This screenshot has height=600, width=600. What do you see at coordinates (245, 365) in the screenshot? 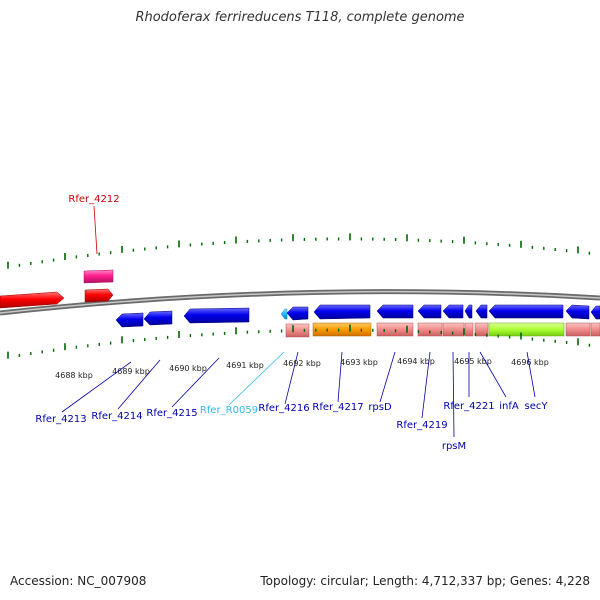
I see `scale-label-4691: 4691 kbp` at bounding box center [245, 365].